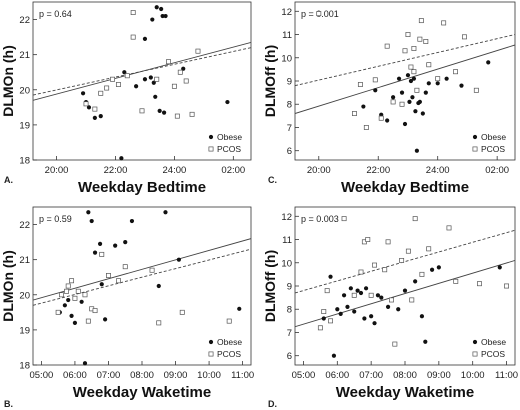  What do you see at coordinates (272, 404) in the screenshot?
I see `panel-label: D.` at bounding box center [272, 404].